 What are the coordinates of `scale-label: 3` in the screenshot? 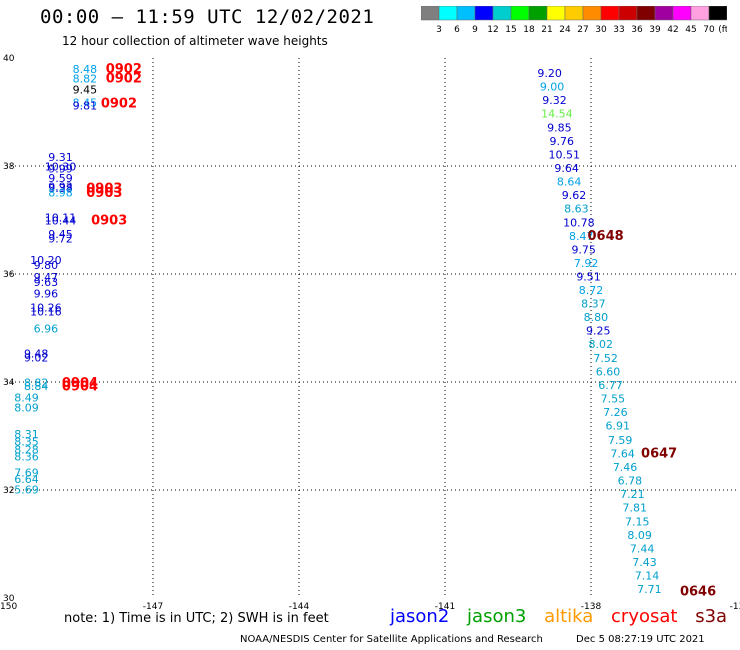 It's located at (439, 30).